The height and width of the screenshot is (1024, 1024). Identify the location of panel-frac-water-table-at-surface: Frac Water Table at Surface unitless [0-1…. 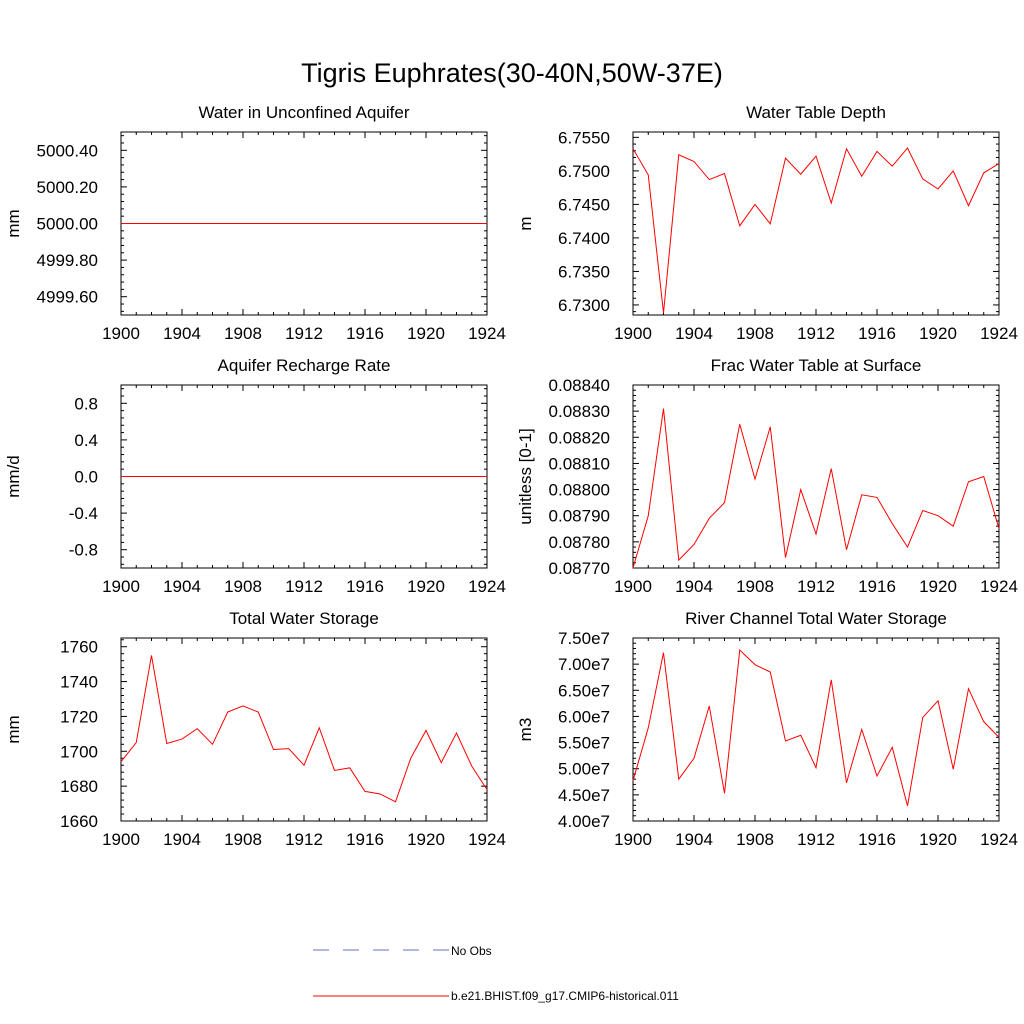
(767, 476).